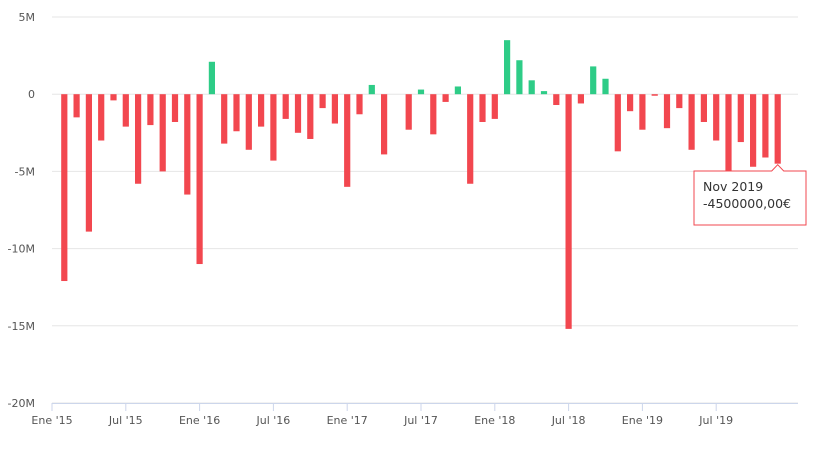 This screenshot has height=456, width=821. Describe the element at coordinates (31, 94) in the screenshot. I see `y-tick-label: 0` at that location.